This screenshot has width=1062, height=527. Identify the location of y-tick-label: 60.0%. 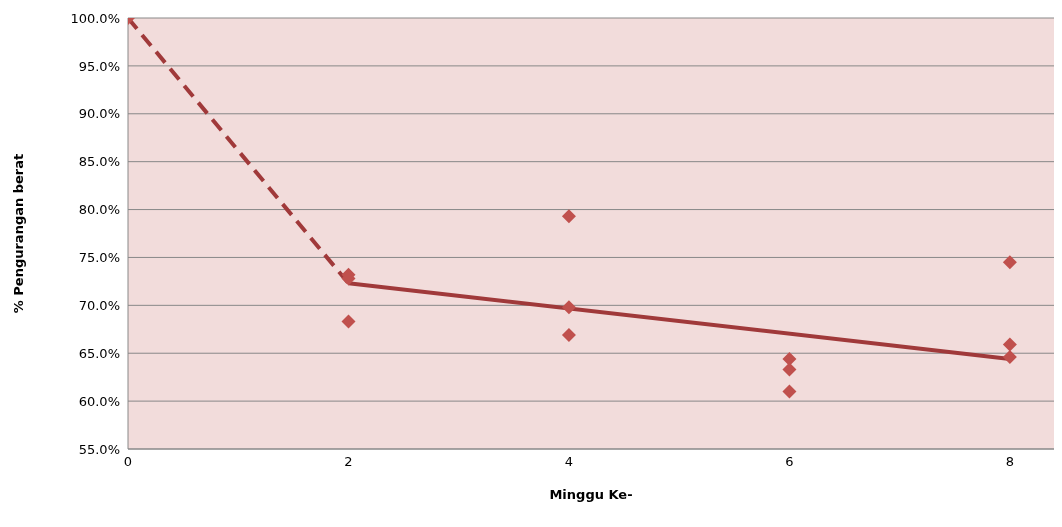
(99, 401).